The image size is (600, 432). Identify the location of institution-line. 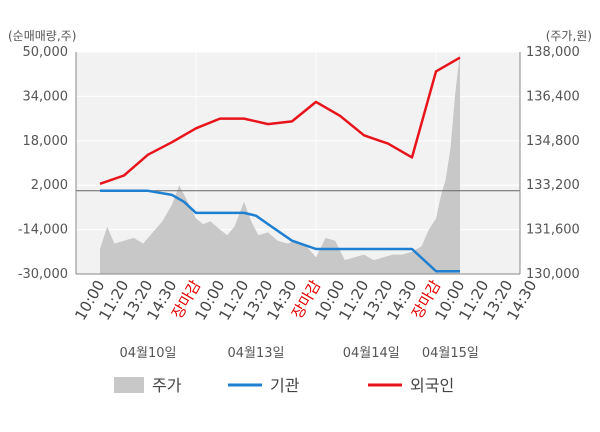
(280, 231).